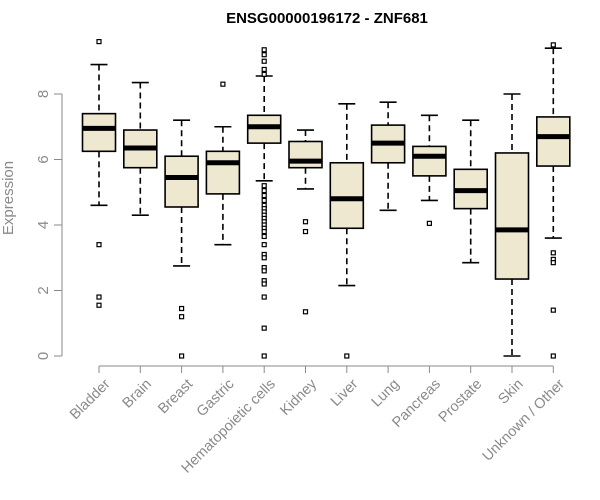 Image resolution: width=600 pixels, height=500 pixels. Describe the element at coordinates (553, 200) in the screenshot. I see `box-unknown-other` at that location.